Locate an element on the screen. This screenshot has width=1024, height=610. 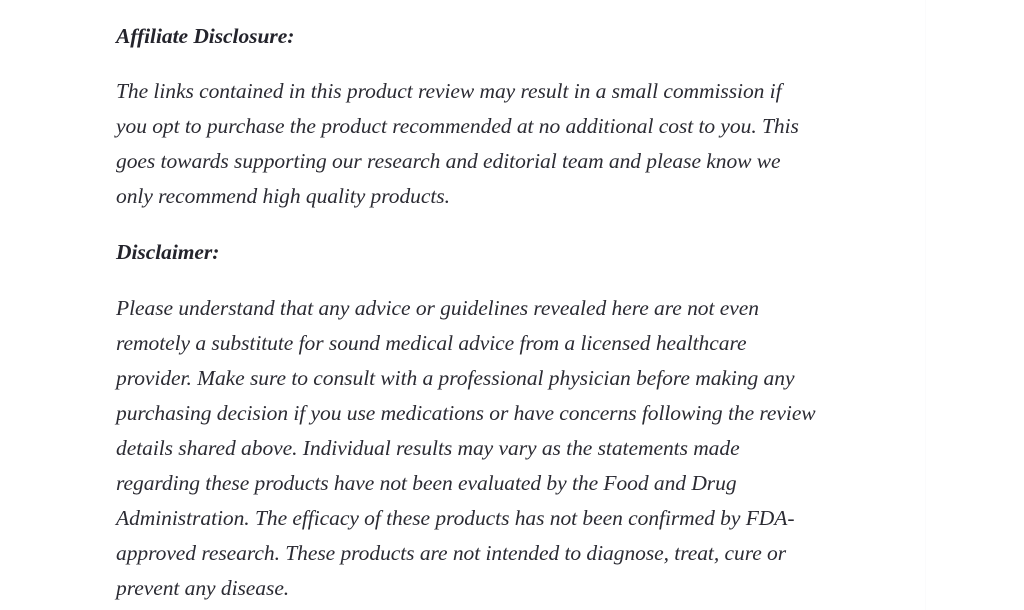
affiliate-disclosure-heading: Affiliate Disclosure: is located at coordinates (205, 36).